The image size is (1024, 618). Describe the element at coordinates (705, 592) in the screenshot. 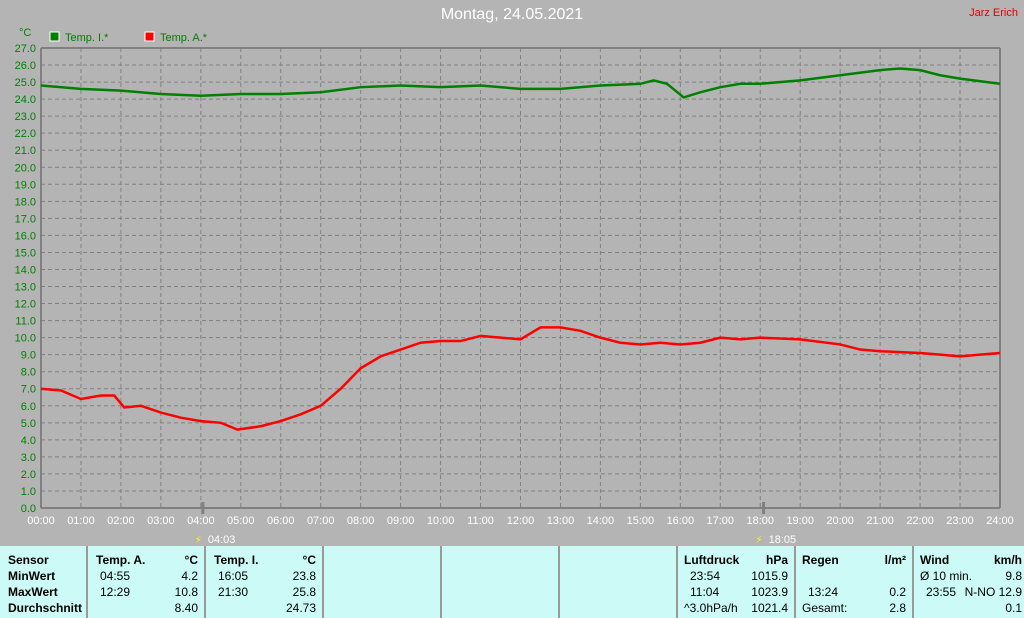

I see `pressure-max-time: 11:04` at that location.